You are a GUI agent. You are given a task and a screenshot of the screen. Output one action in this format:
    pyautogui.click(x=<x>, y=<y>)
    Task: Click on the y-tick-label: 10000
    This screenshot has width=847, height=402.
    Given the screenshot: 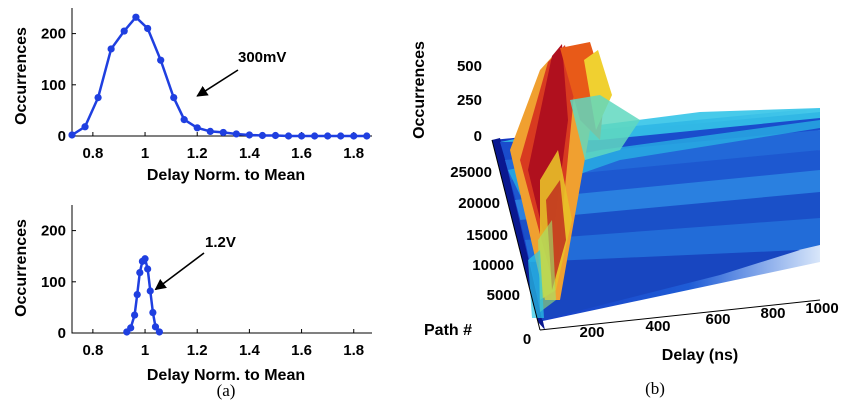 What is the action you would take?
    pyautogui.click(x=493, y=265)
    